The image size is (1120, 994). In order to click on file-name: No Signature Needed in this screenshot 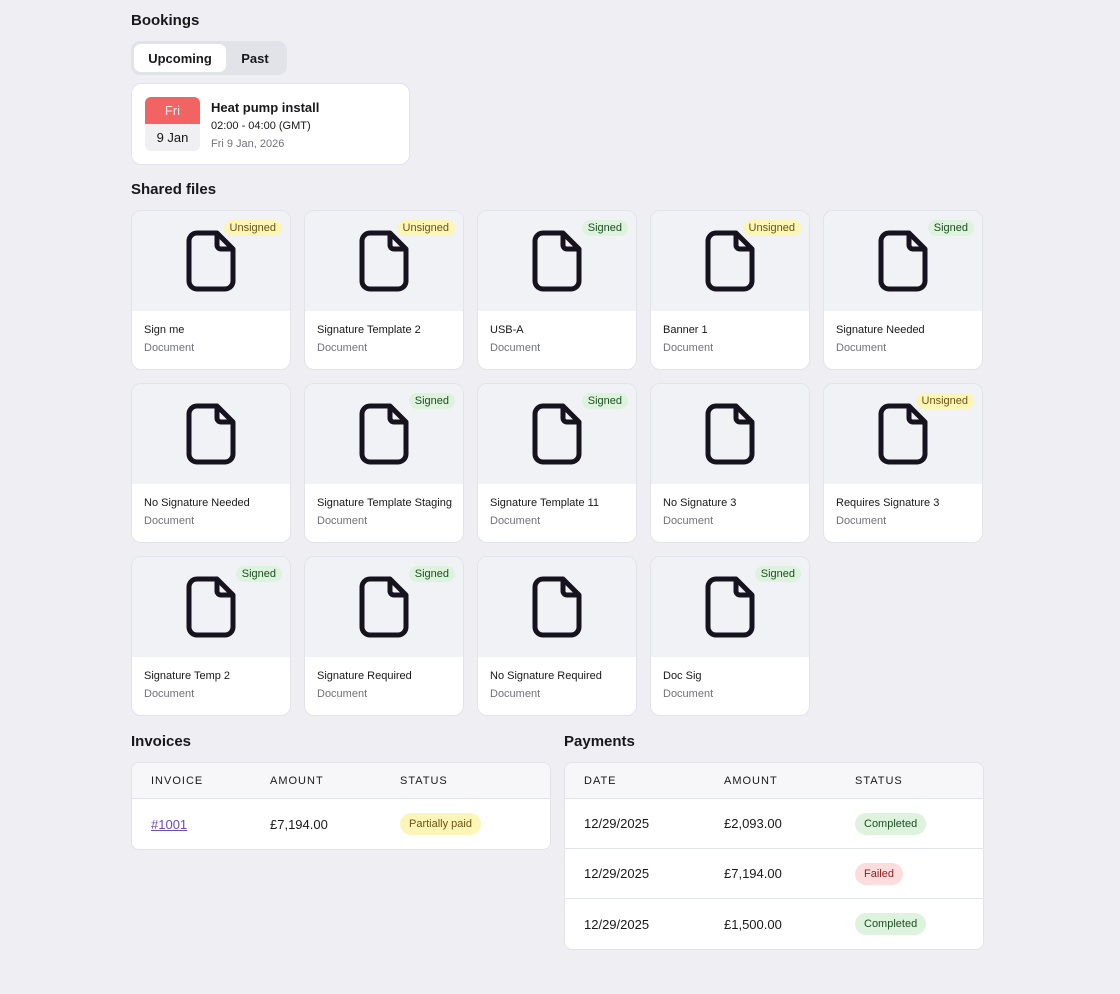, I will do `click(197, 503)`.